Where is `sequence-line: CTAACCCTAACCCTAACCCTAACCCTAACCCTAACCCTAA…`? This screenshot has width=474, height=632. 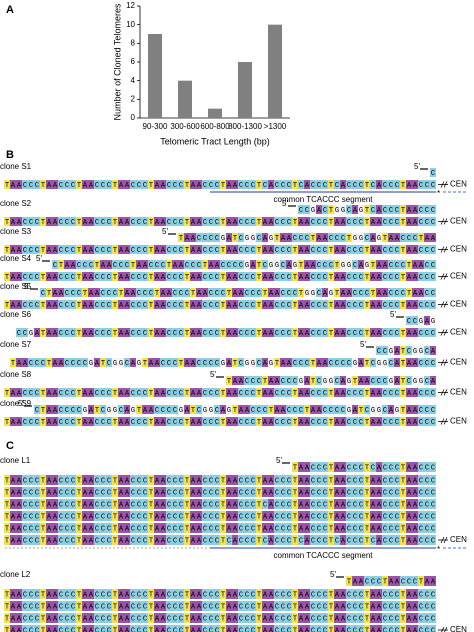 sequence-line: CTAACCCTAACCCTAACCCTAACCCTAACCCTAACCCTAA… is located at coordinates (238, 294).